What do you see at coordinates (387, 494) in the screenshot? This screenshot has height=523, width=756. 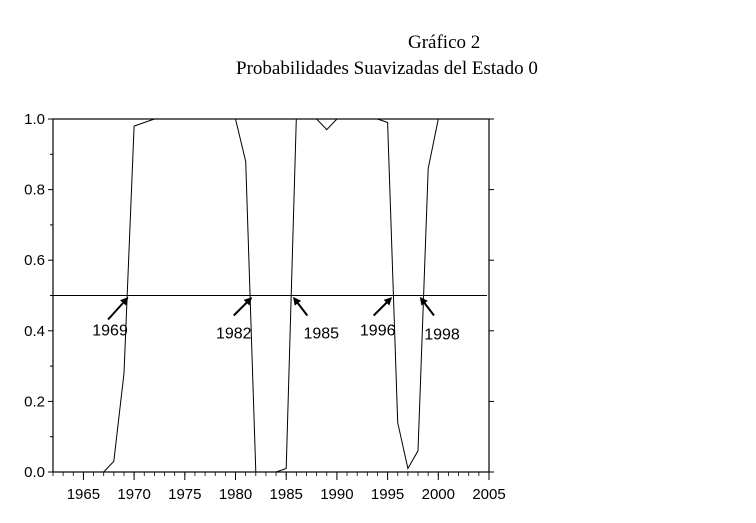 I see `x-tick-label: 1995` at bounding box center [387, 494].